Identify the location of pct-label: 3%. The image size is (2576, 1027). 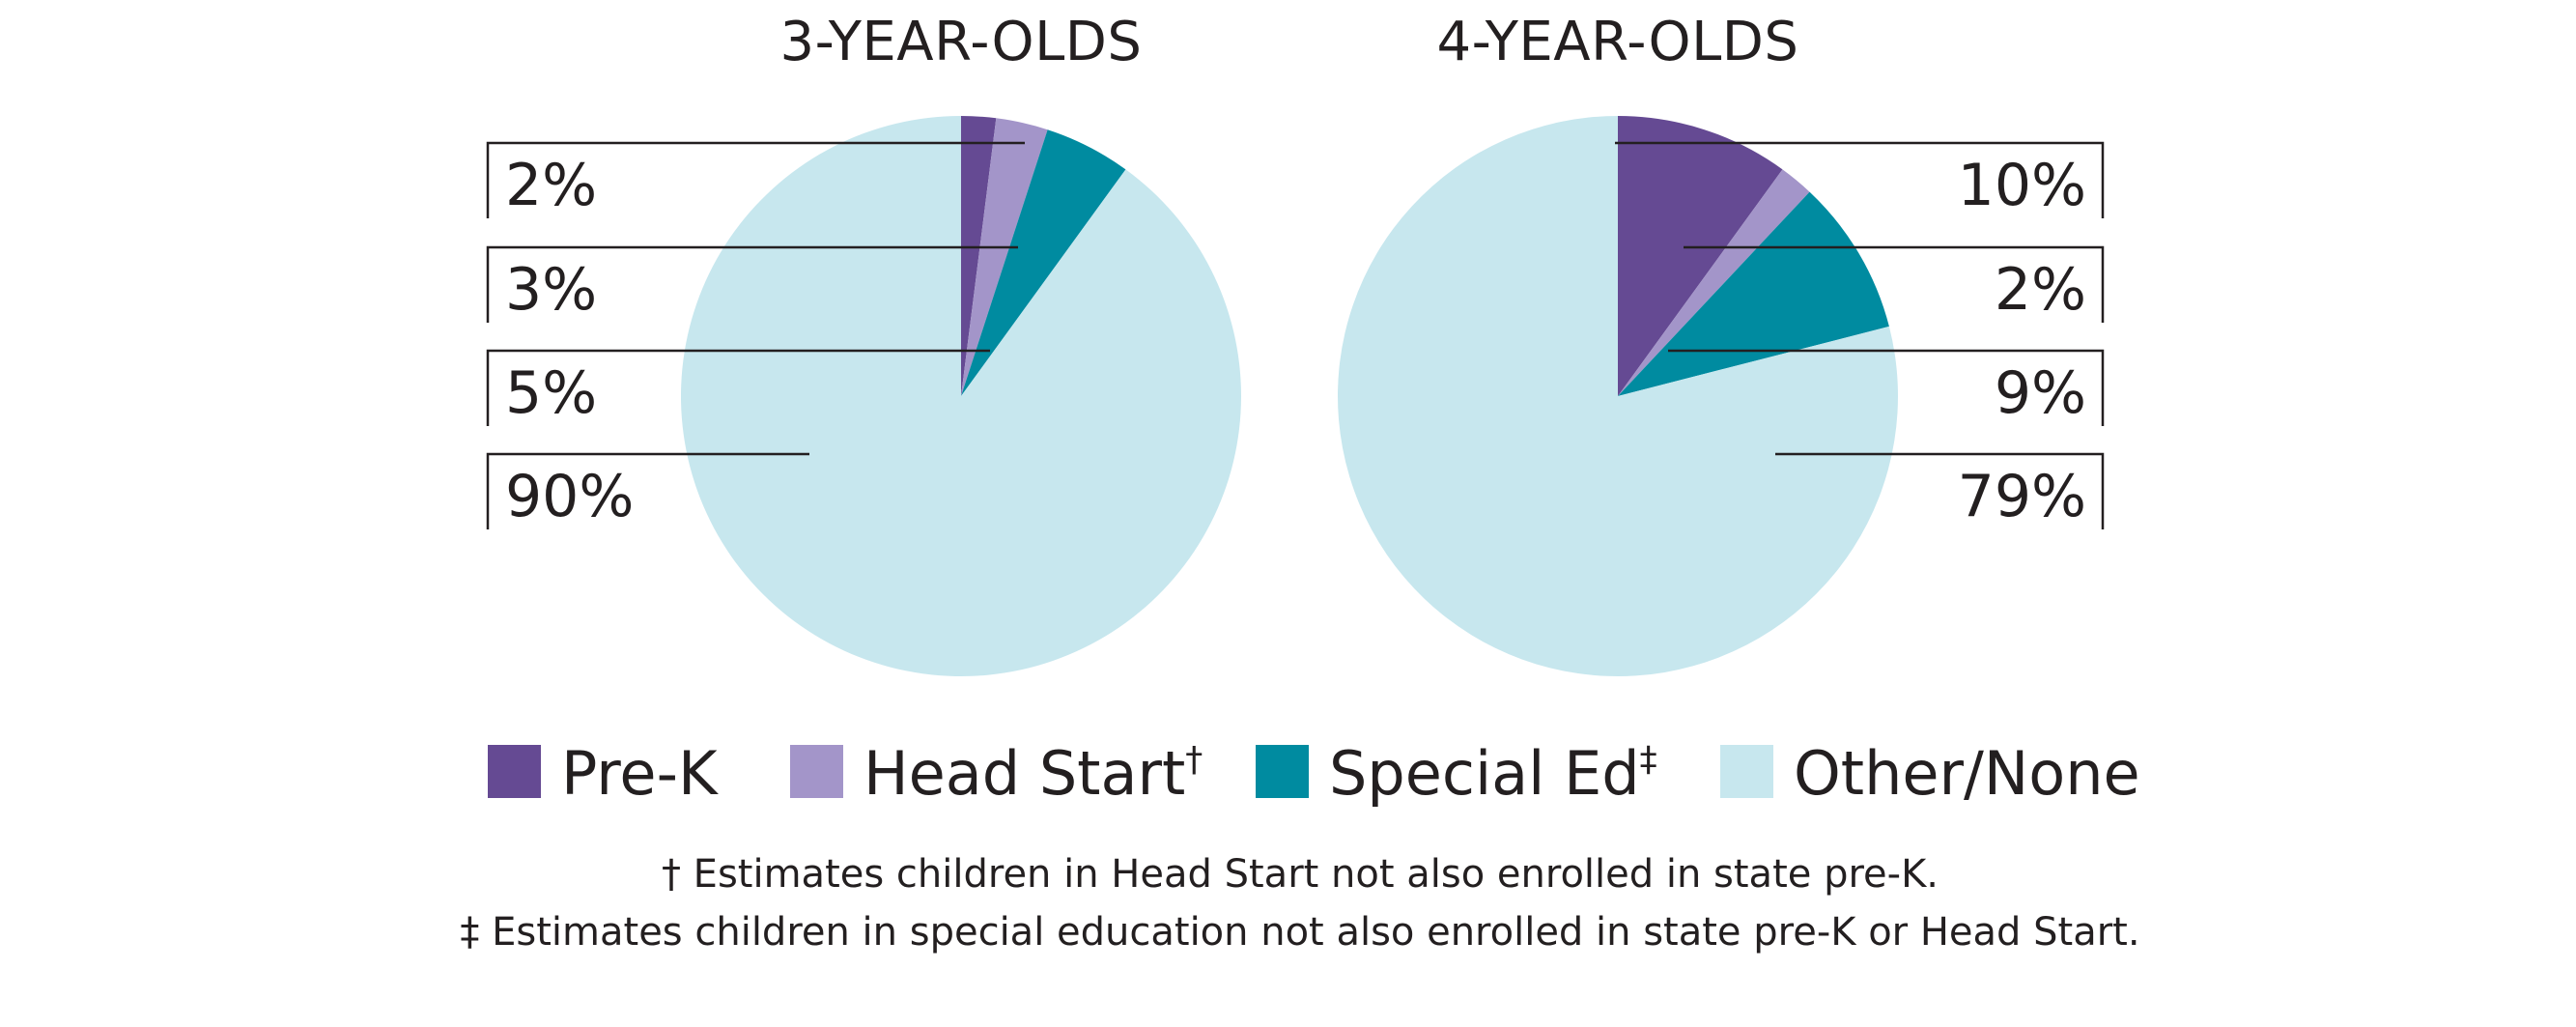
(551, 290).